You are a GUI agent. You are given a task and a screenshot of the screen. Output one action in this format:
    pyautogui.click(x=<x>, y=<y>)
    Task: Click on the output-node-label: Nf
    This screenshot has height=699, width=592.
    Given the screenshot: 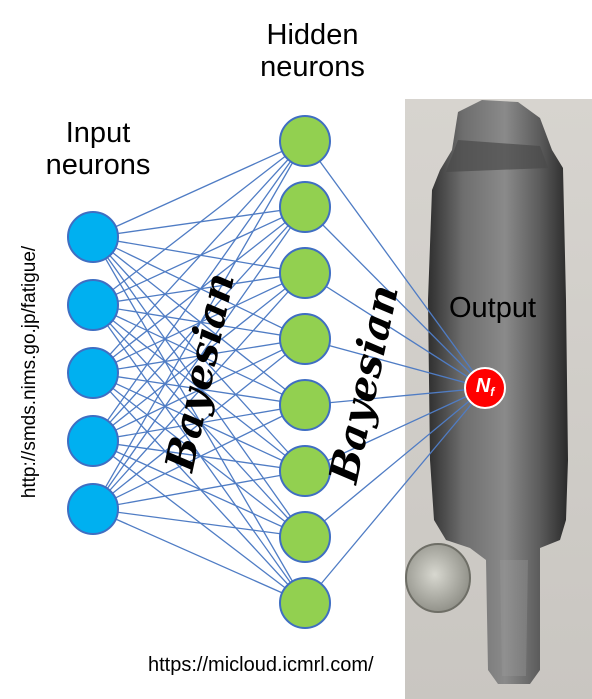 What is the action you would take?
    pyautogui.click(x=485, y=387)
    